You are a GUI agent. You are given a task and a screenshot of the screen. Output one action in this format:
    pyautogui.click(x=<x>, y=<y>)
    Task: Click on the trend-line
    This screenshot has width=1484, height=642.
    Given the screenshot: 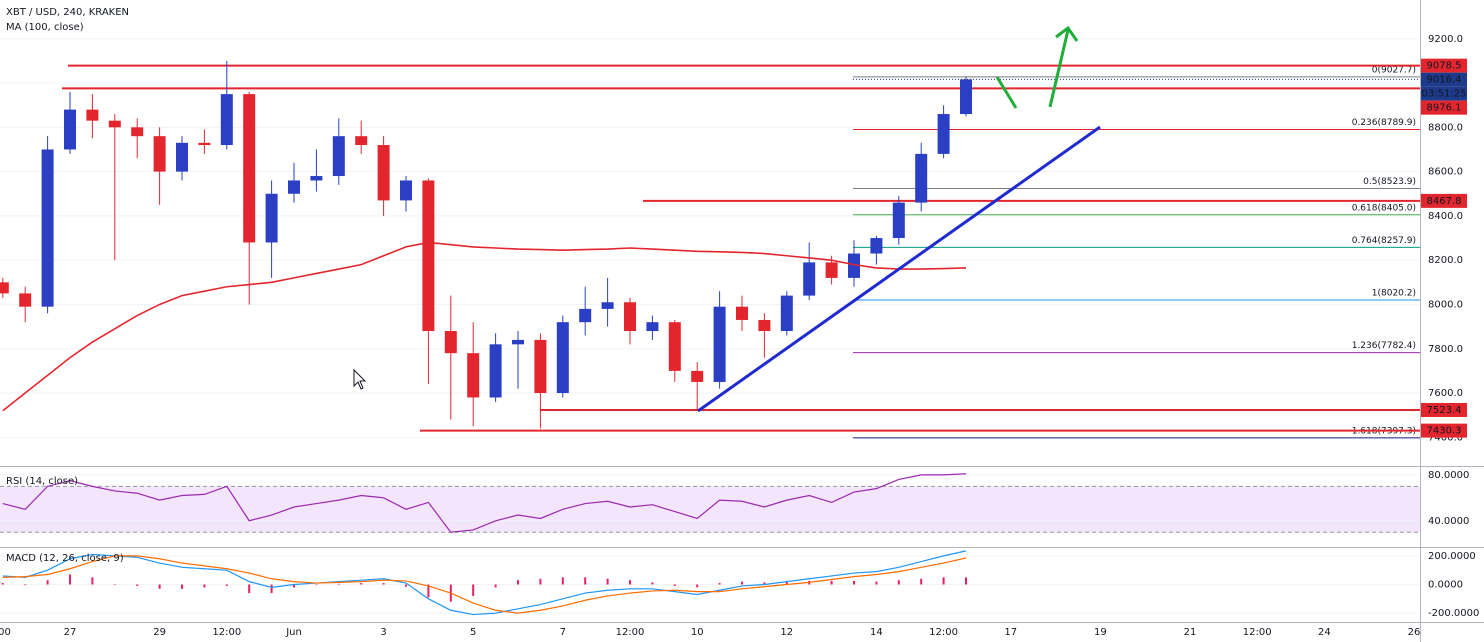 What is the action you would take?
    pyautogui.click(x=899, y=269)
    